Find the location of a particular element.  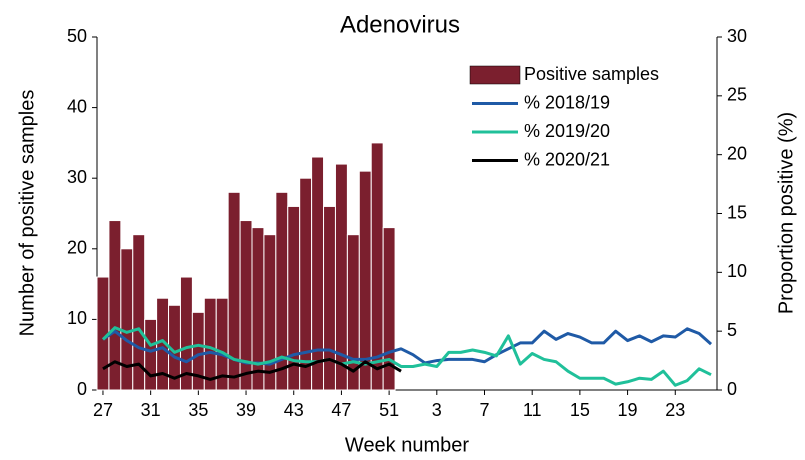

x-tick-label: 19 is located at coordinates (628, 410).